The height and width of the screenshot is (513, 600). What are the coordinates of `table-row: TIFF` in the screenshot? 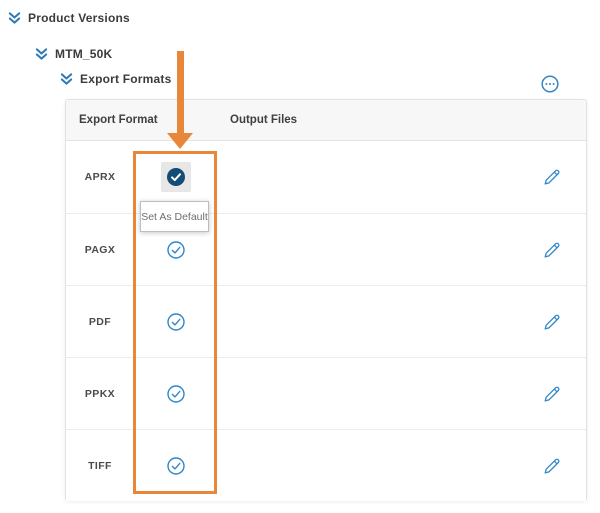 It's located at (326, 465).